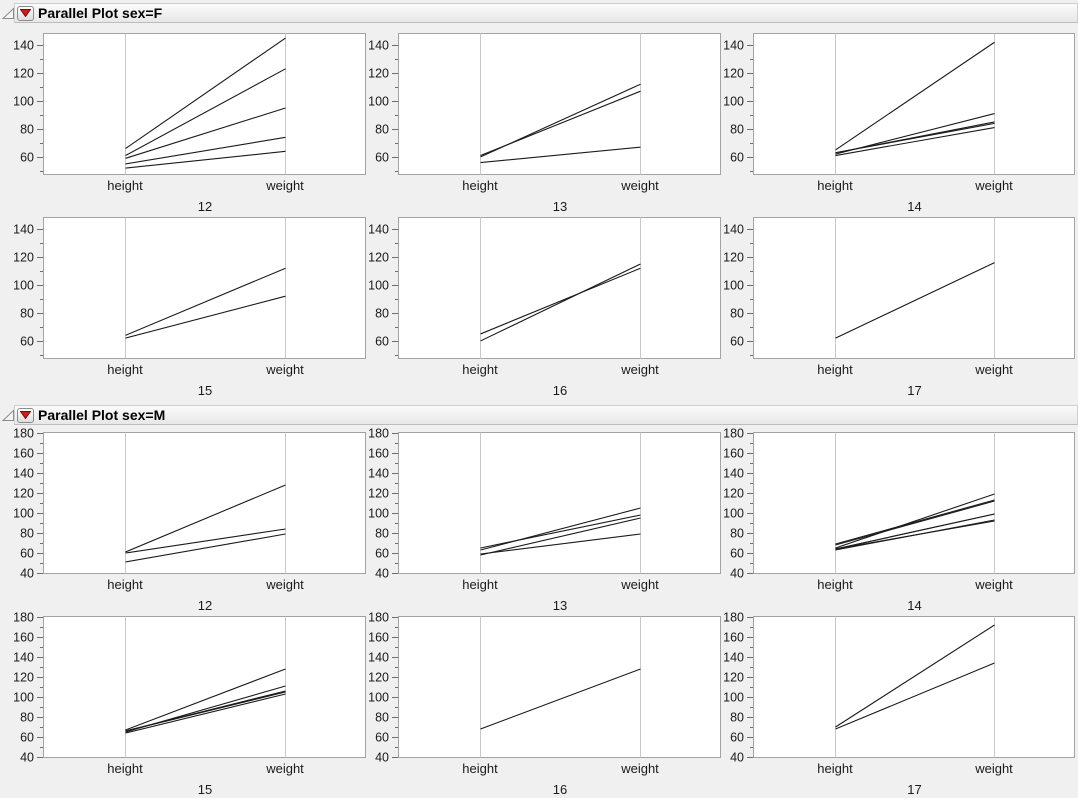  I want to click on parallel-plot-panel-M-12: 40 60 80 100 120 140 160 180 height weight 12, so click(183, 517).